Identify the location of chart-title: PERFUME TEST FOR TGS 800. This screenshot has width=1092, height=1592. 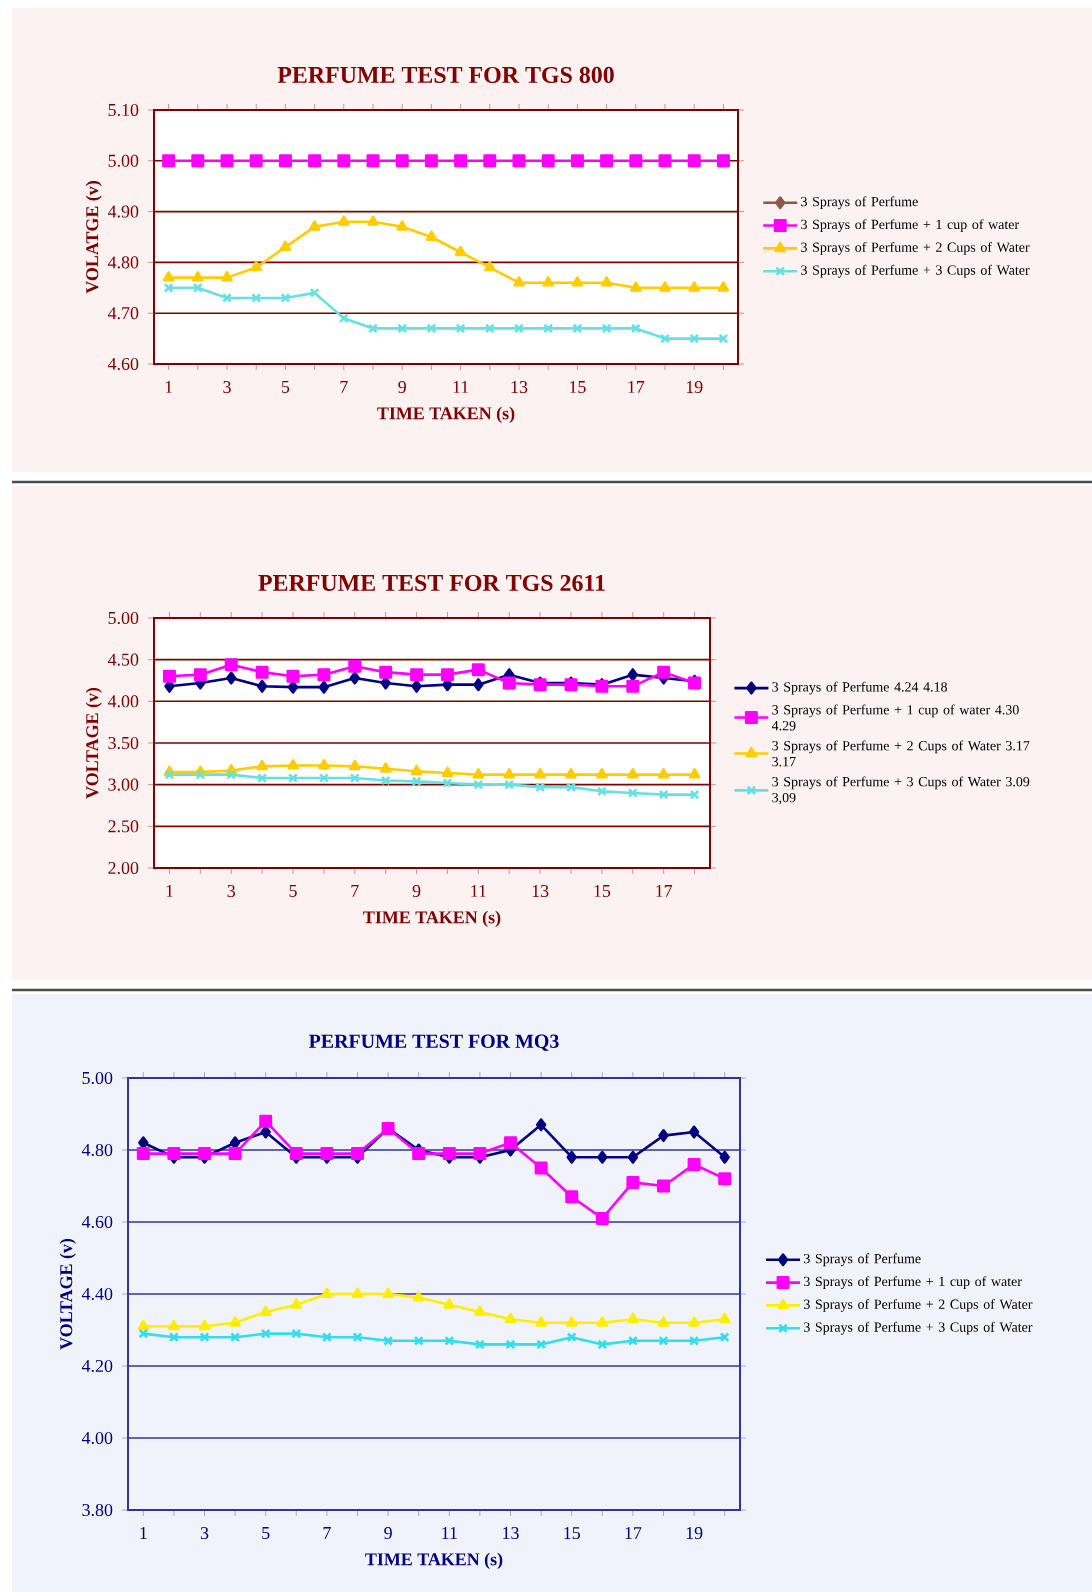
(445, 74).